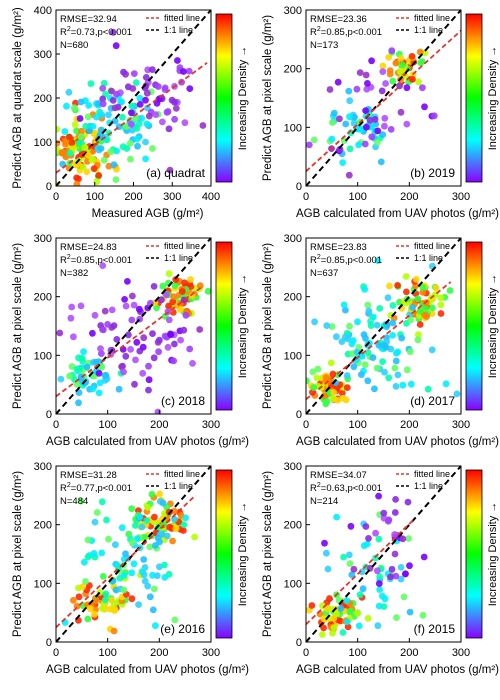 This screenshot has height=700, width=500. What do you see at coordinates (133, 554) in the screenshot?
I see `plot-frame` at bounding box center [133, 554].